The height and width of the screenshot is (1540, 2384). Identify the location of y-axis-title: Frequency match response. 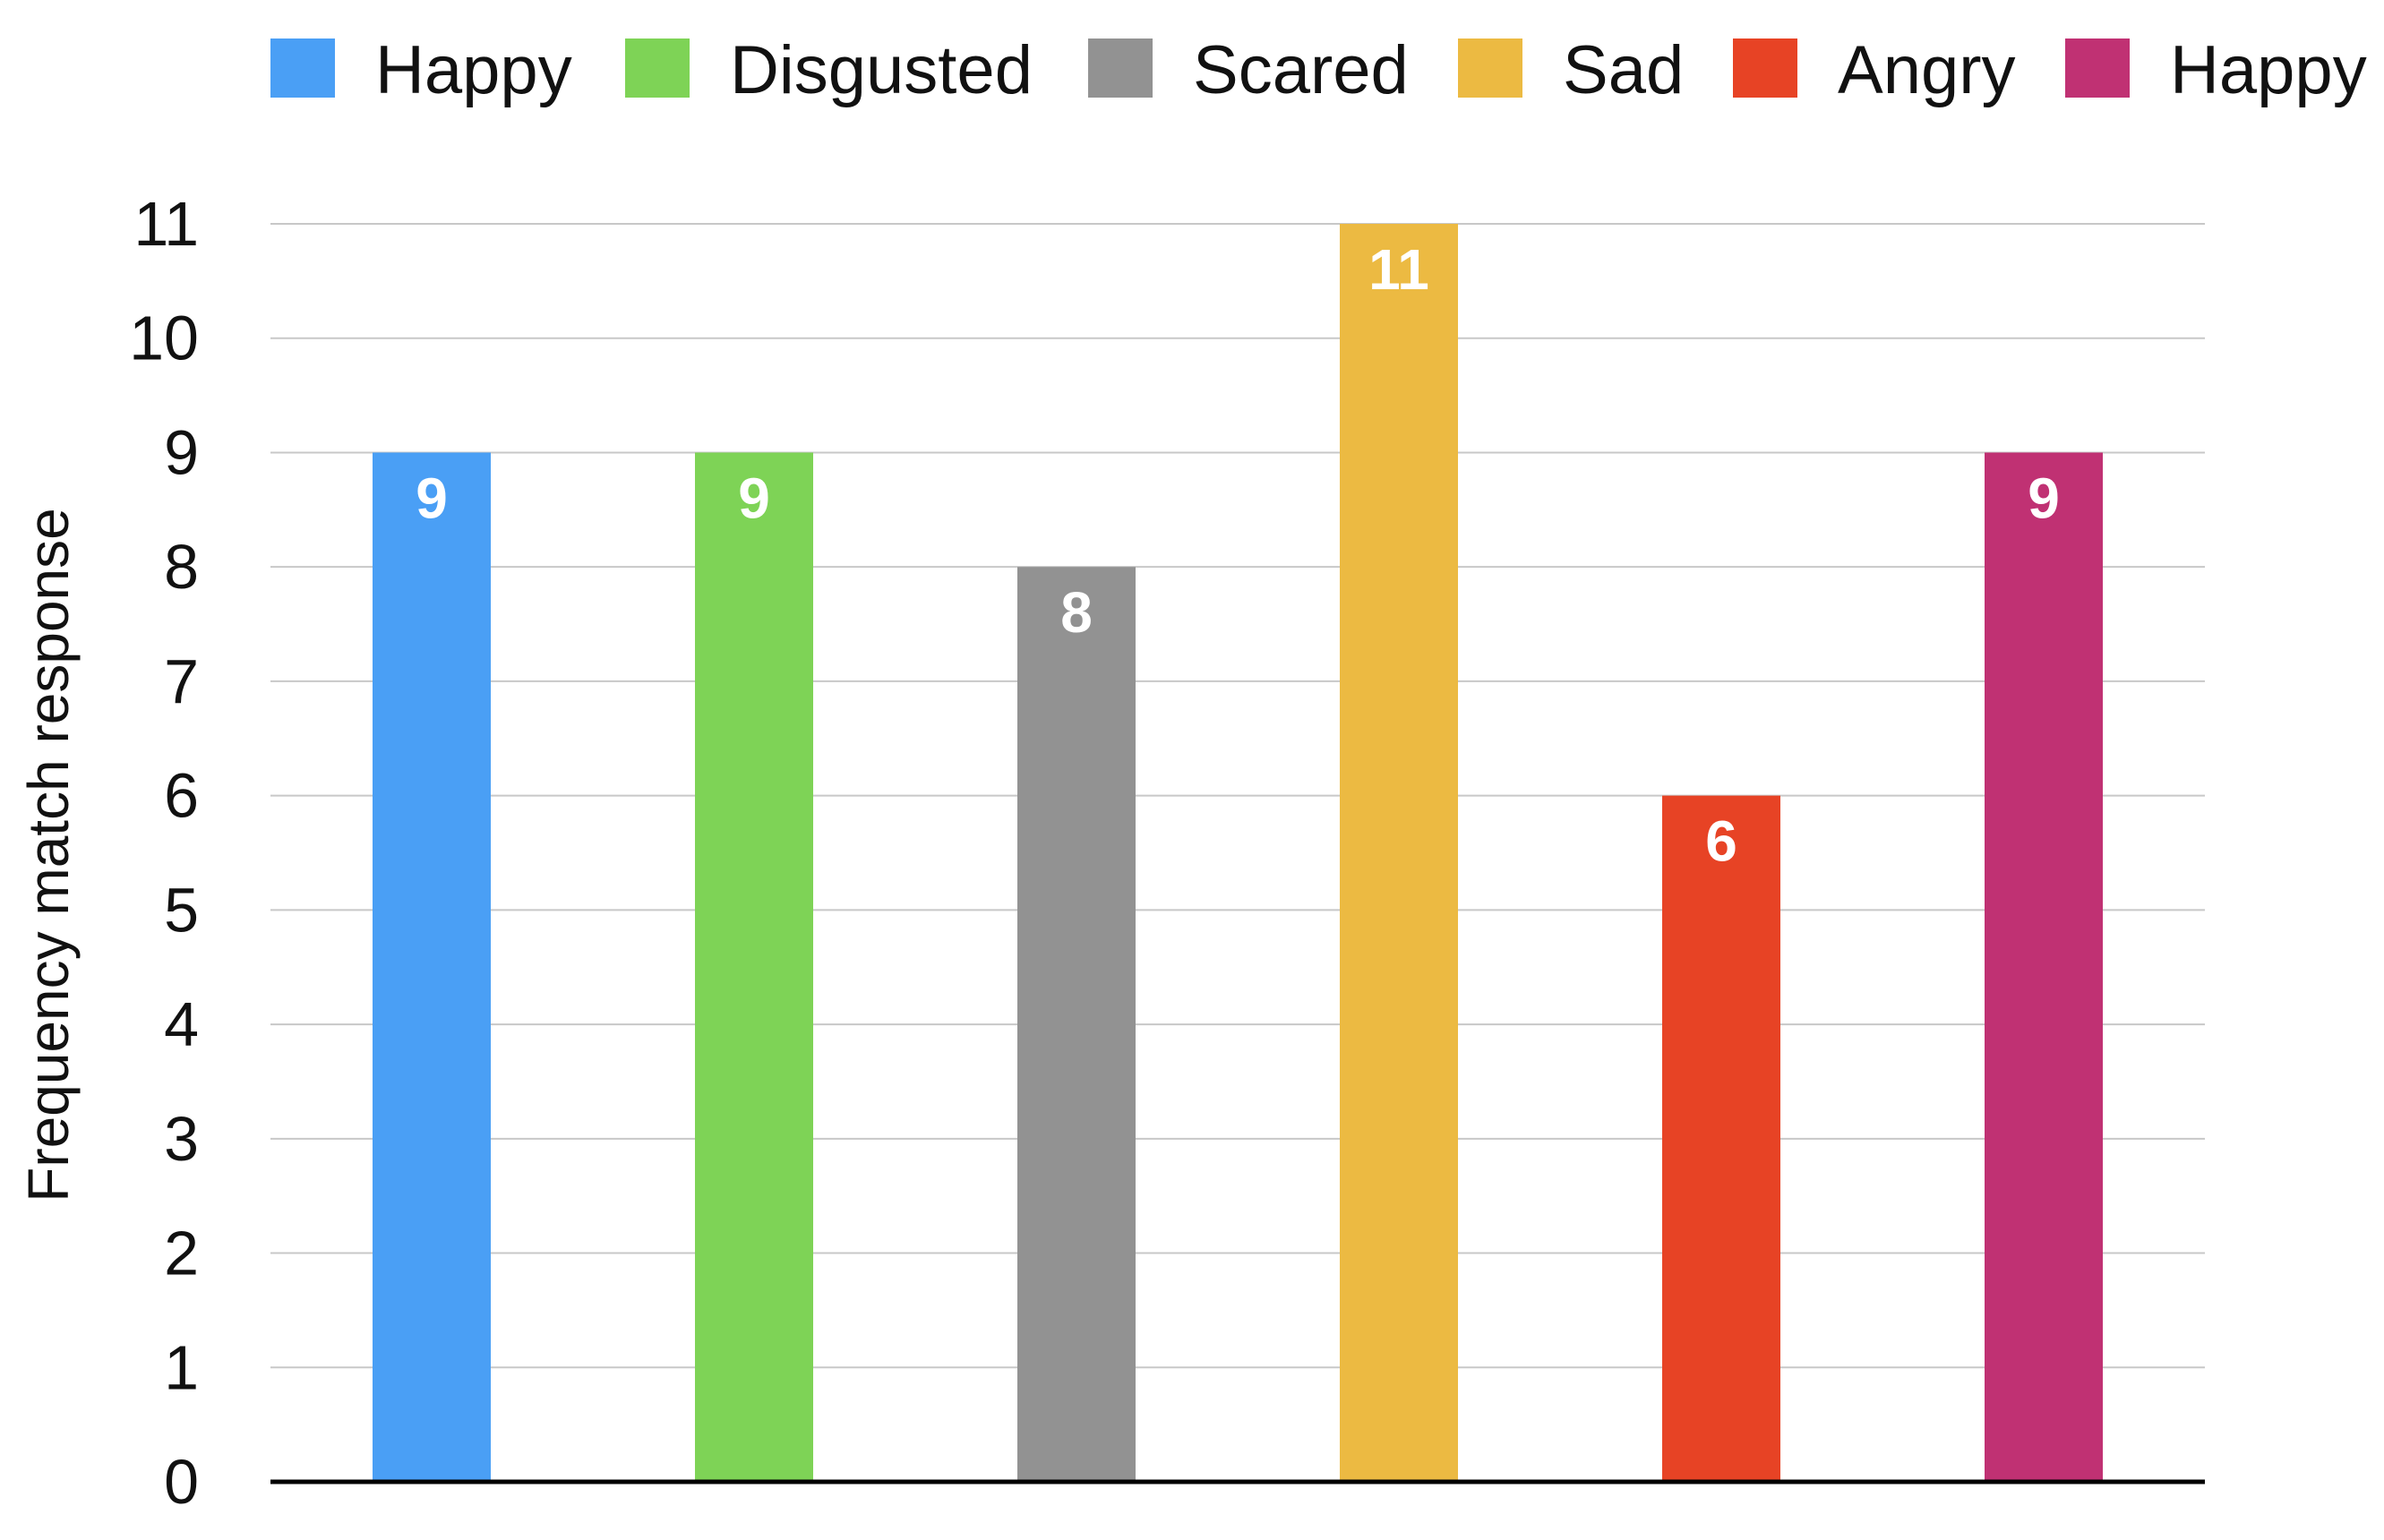
(49, 855).